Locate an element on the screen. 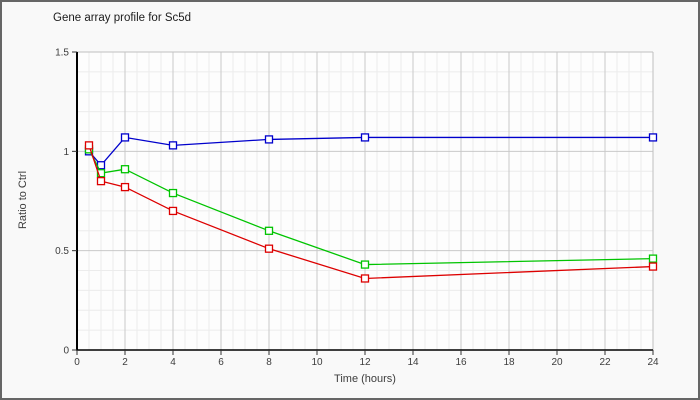 The image size is (700, 400). x-axis-label: Time (hours) is located at coordinates (365, 379).